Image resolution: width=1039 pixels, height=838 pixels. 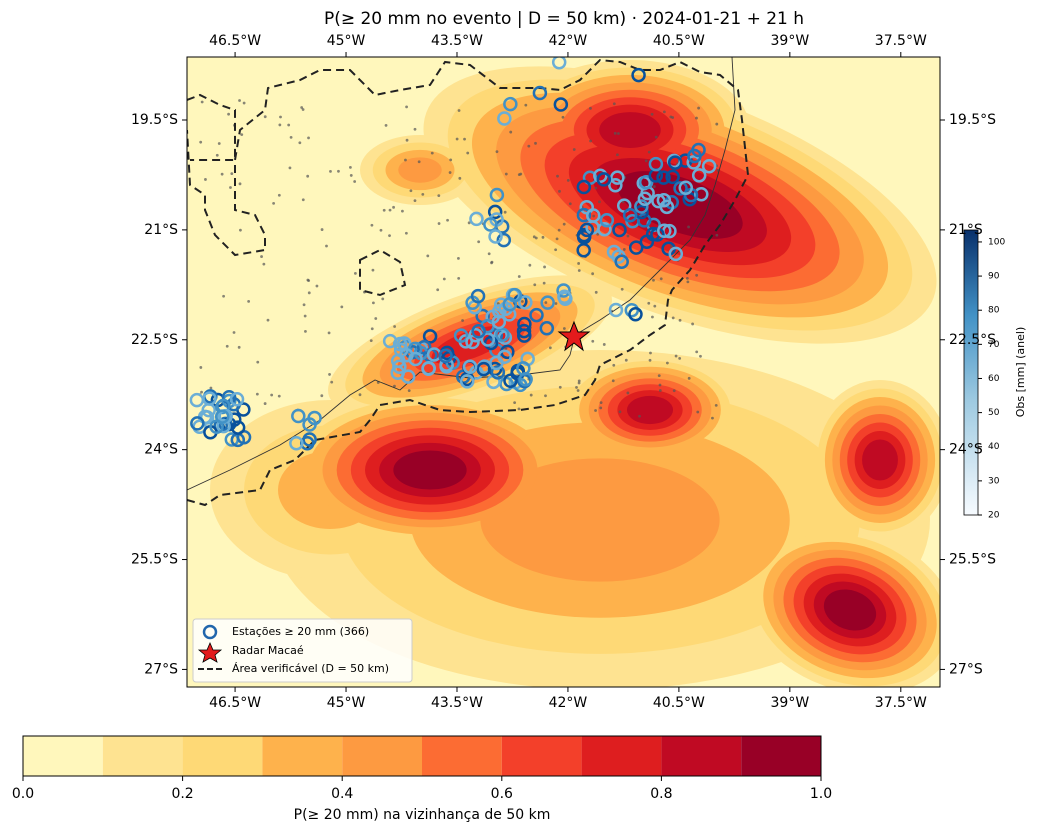 What do you see at coordinates (210, 632) in the screenshot?
I see `legend-marker` at bounding box center [210, 632].